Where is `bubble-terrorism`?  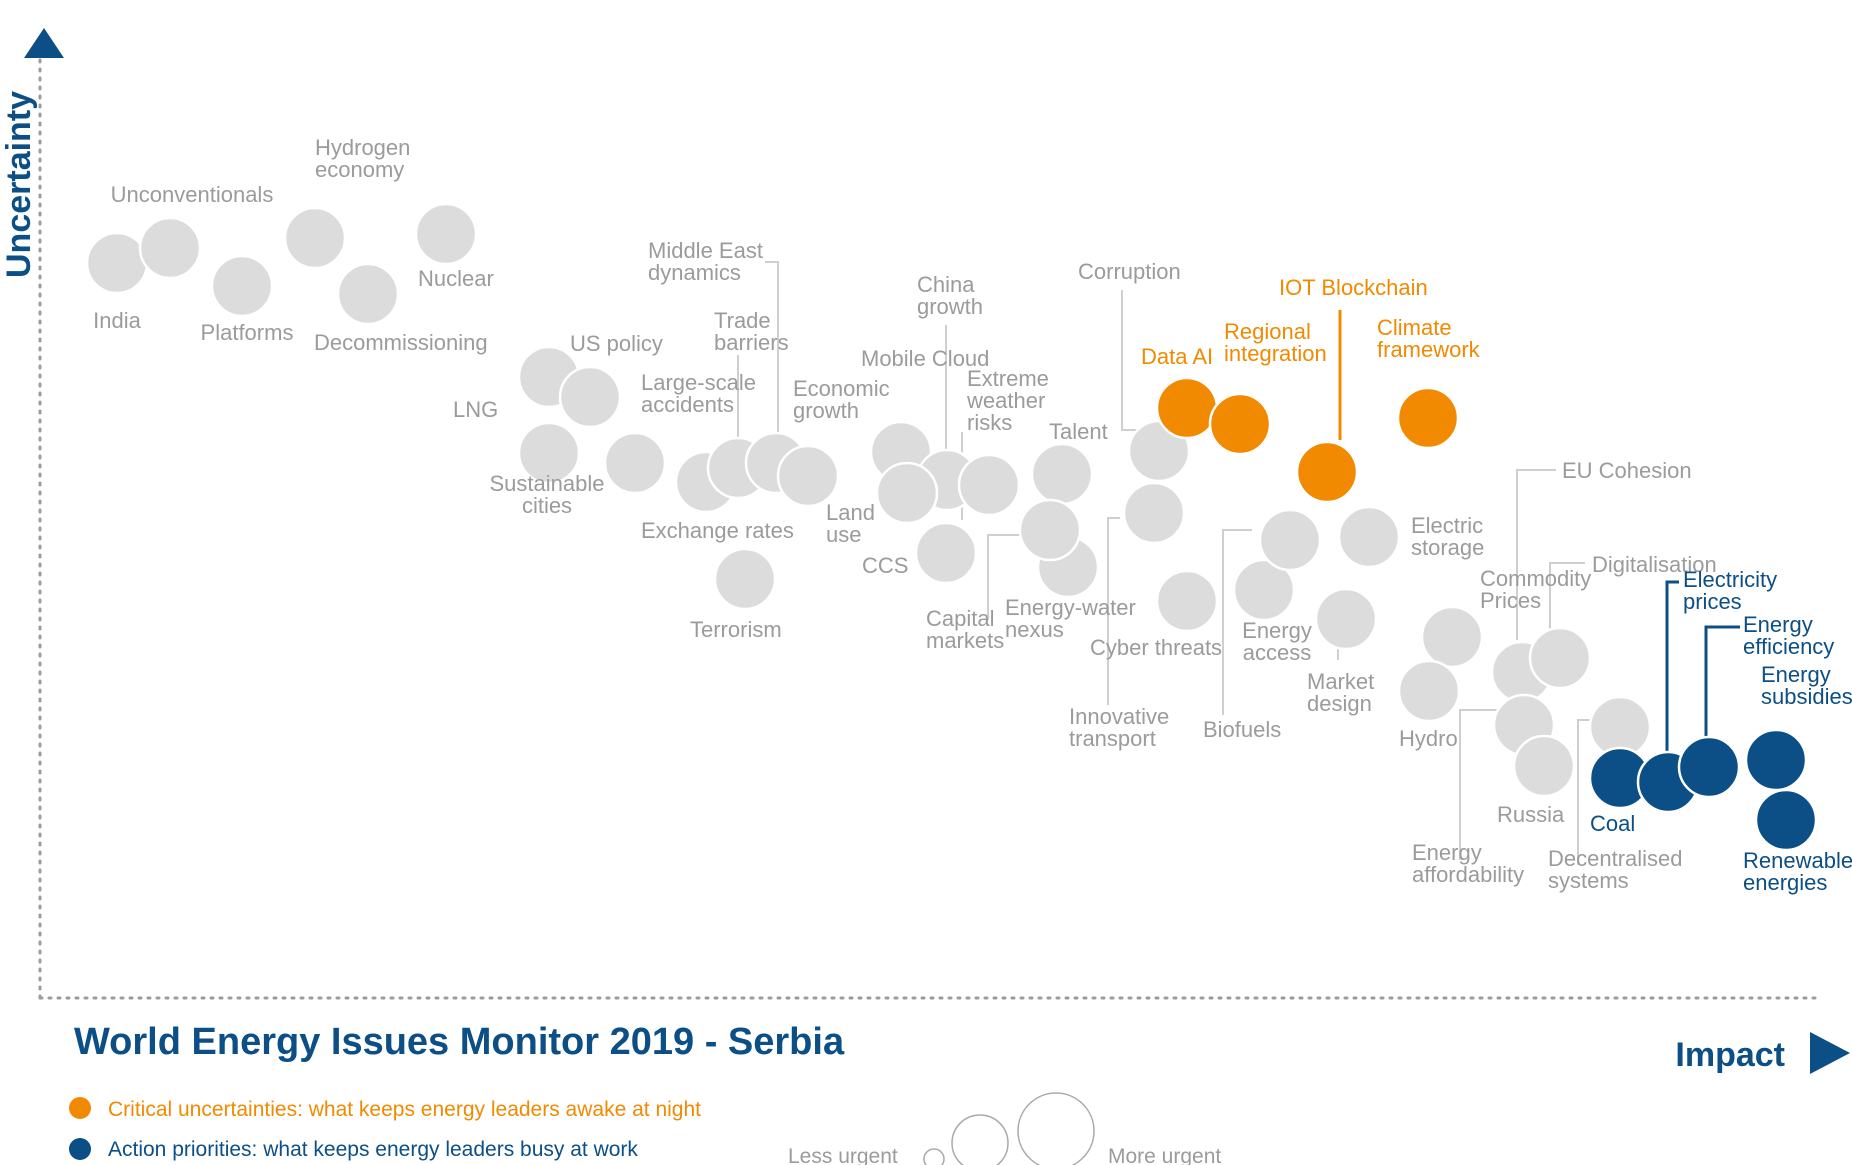 bubble-terrorism is located at coordinates (745, 579).